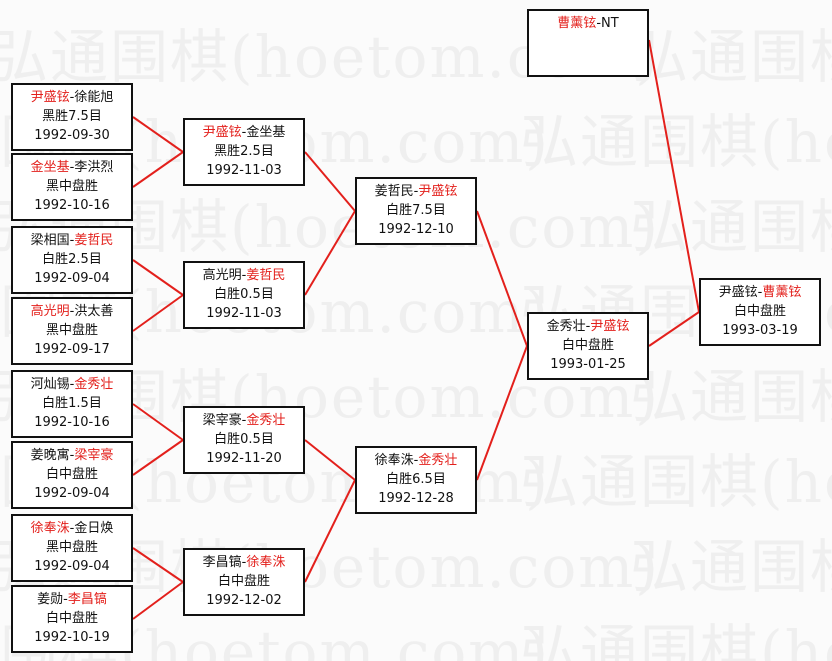 Image resolution: width=832 pixels, height=661 pixels. I want to click on match-box: 姜晚寓-梁宰豪白中盘胜 1992-09-04, so click(72, 475).